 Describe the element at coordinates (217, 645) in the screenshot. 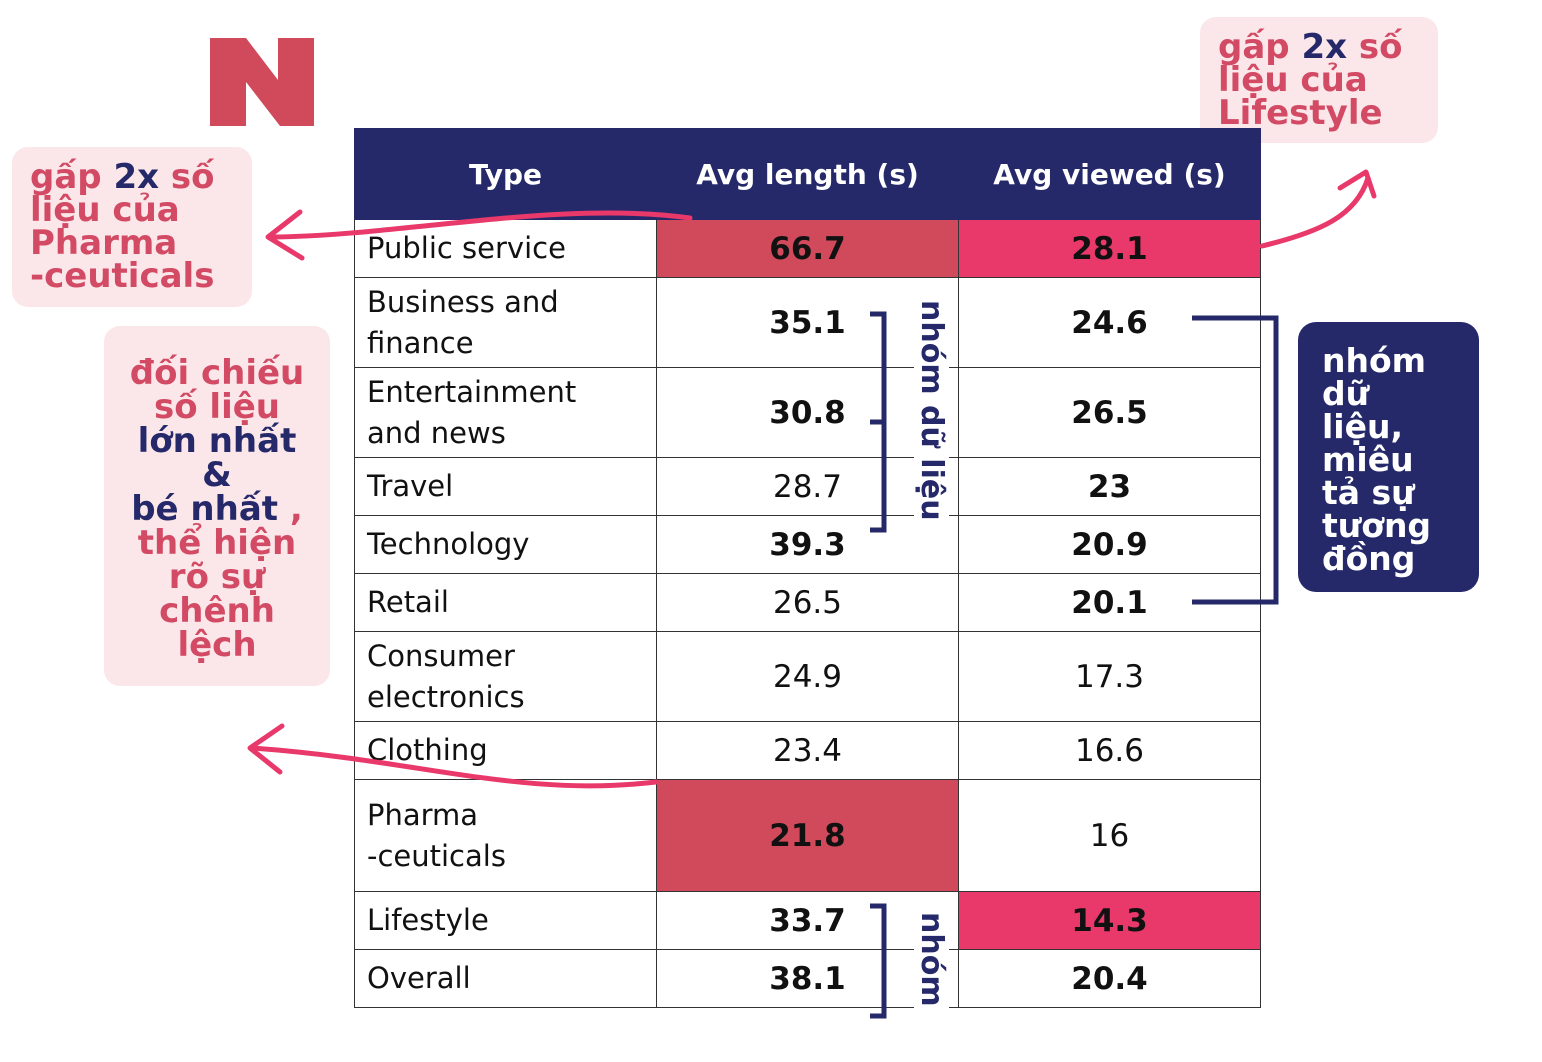

I see `note-text: lệch` at that location.